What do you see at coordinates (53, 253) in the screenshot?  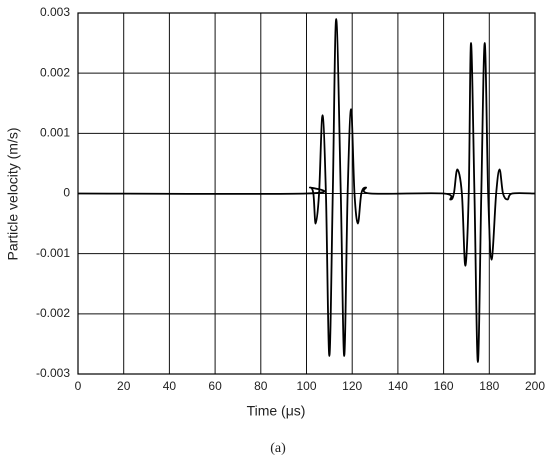 I see `y-tick-label: -0.001` at bounding box center [53, 253].